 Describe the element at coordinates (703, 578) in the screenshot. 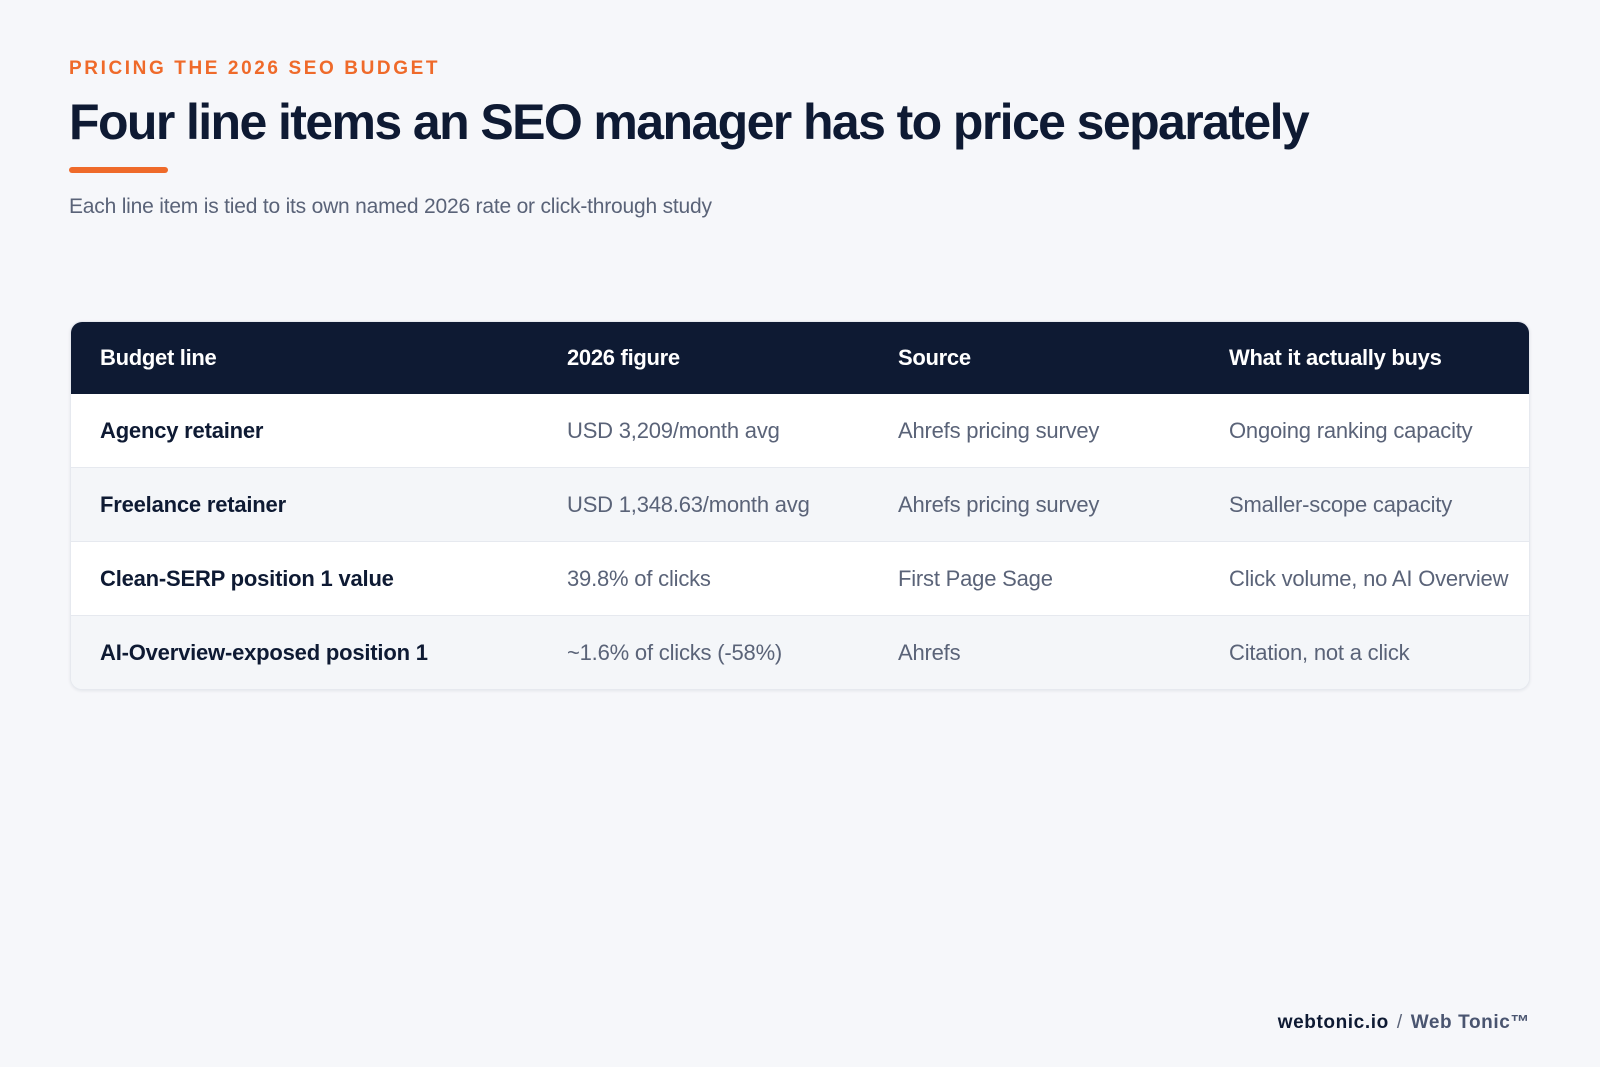

I see `cell-figure: 39.8% of clicks` at that location.